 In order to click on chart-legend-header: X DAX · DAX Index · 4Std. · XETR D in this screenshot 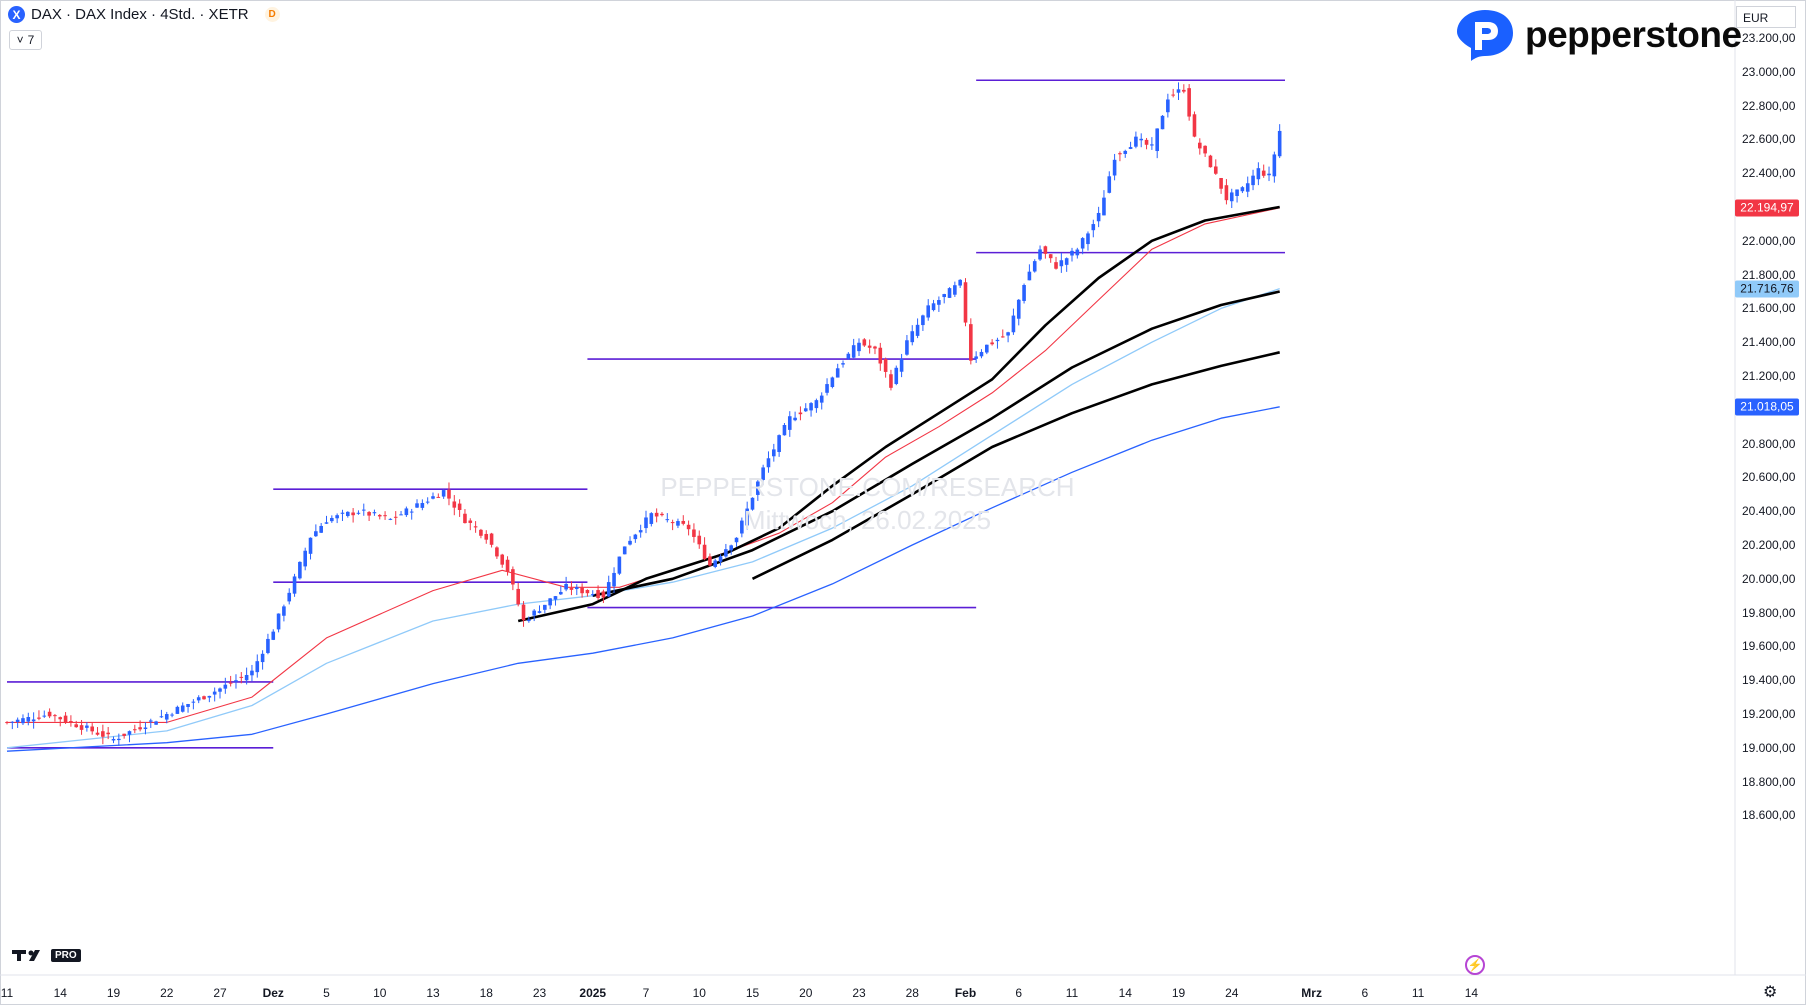, I will do `click(144, 14)`.